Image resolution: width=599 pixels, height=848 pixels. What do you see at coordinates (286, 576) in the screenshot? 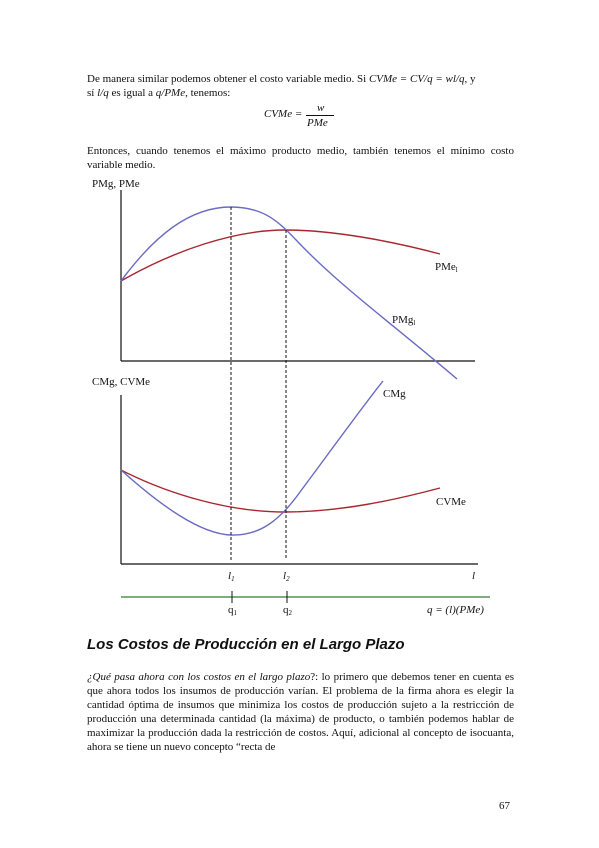
I see `l2-label: l2` at bounding box center [286, 576].